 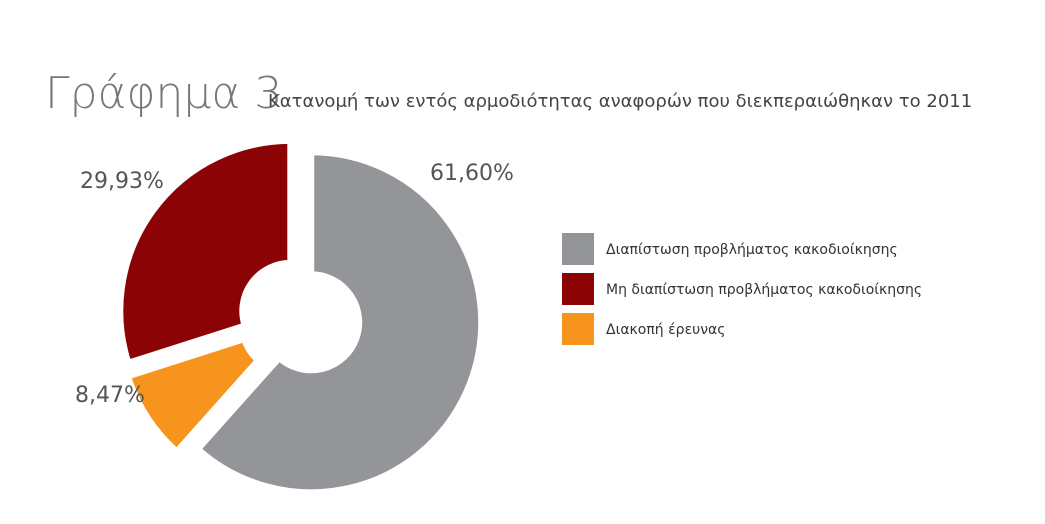 What do you see at coordinates (666, 330) in the screenshot?
I see `legend-label: Διακοπή έρευνας` at bounding box center [666, 330].